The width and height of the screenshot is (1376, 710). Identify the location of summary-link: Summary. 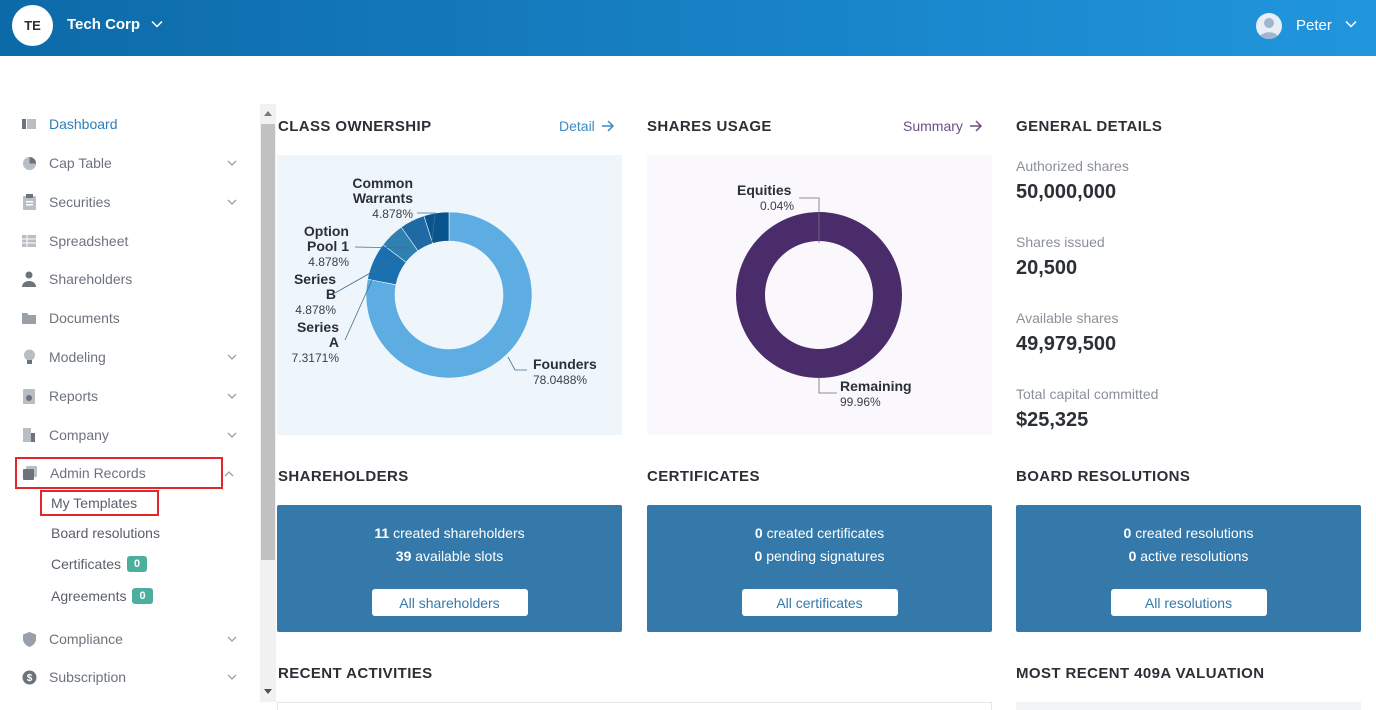
(943, 126).